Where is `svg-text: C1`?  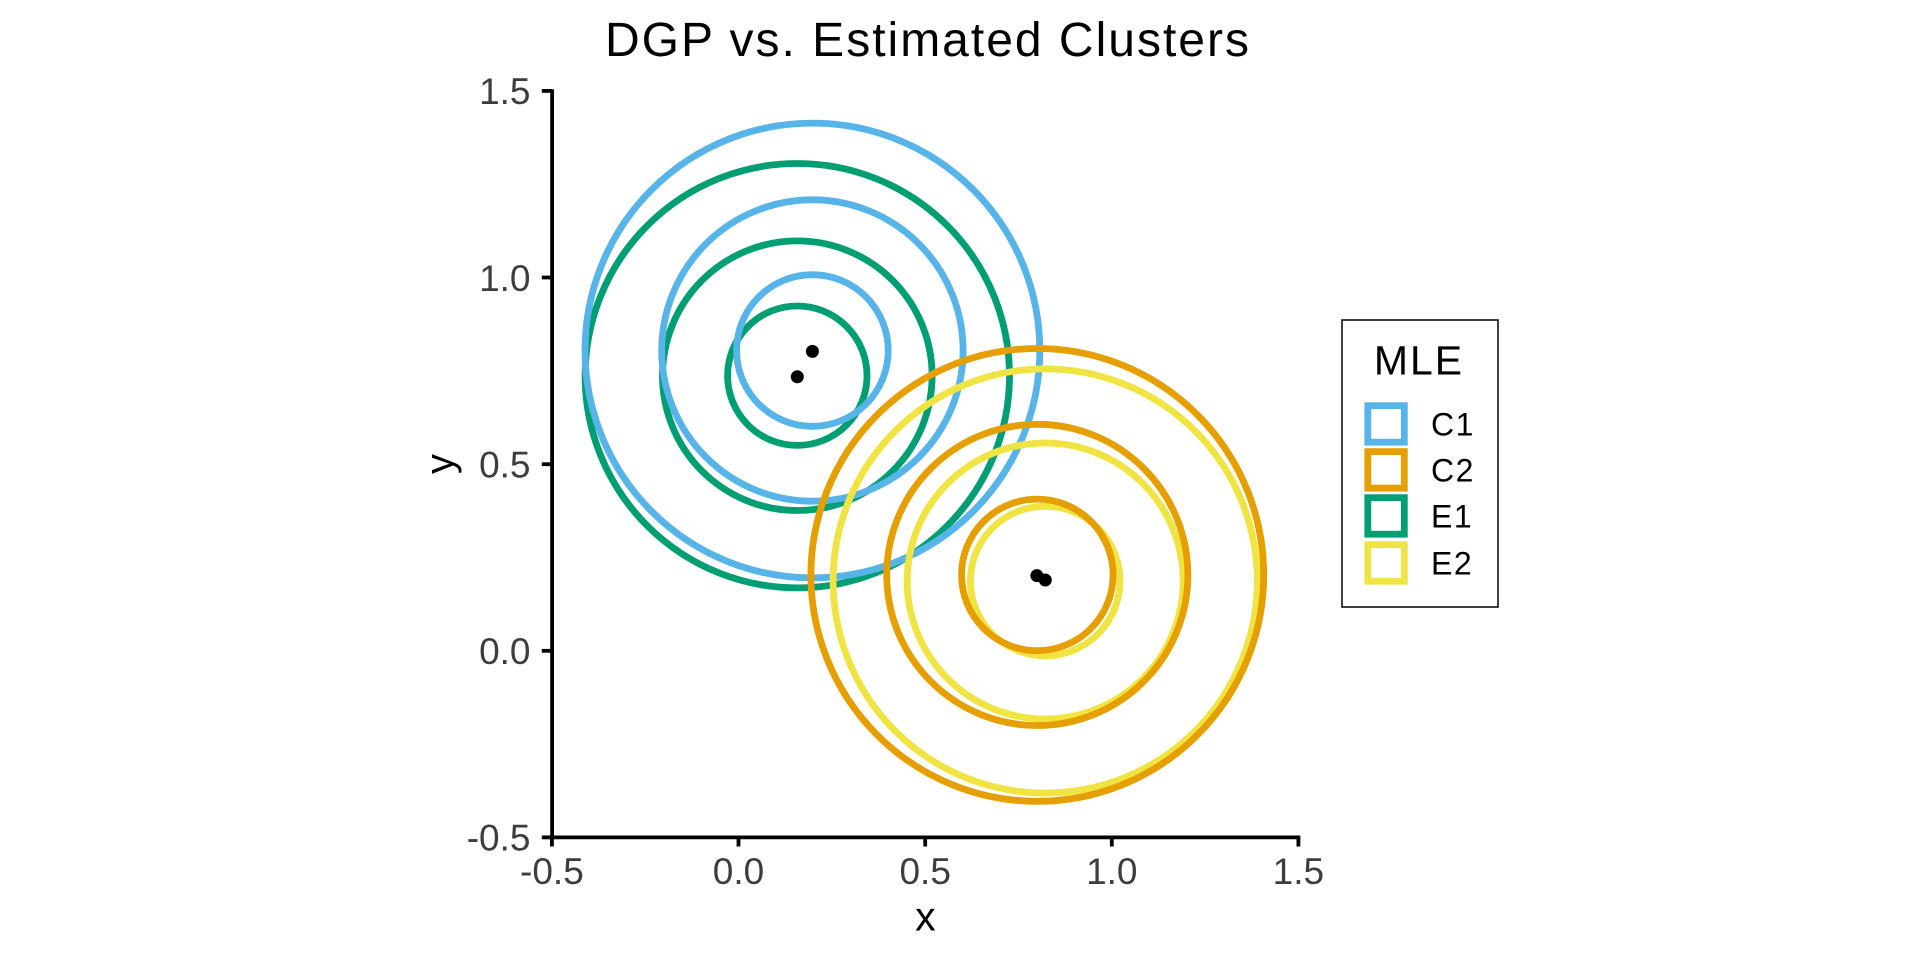
svg-text: C1 is located at coordinates (1453, 425).